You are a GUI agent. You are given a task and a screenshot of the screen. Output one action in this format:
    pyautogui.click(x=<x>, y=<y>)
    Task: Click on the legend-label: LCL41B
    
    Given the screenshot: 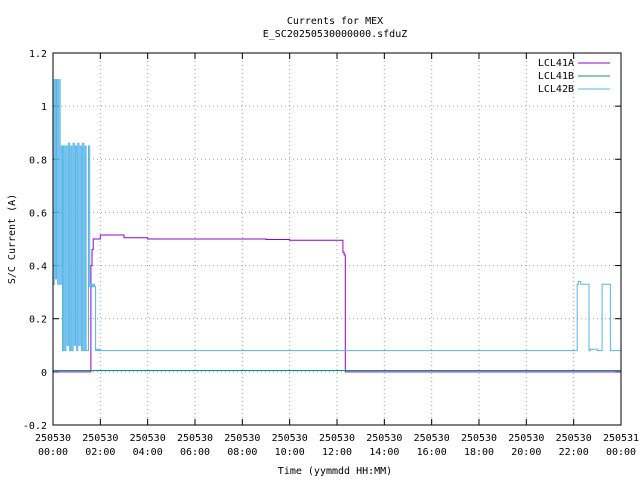 What is the action you would take?
    pyautogui.click(x=556, y=76)
    